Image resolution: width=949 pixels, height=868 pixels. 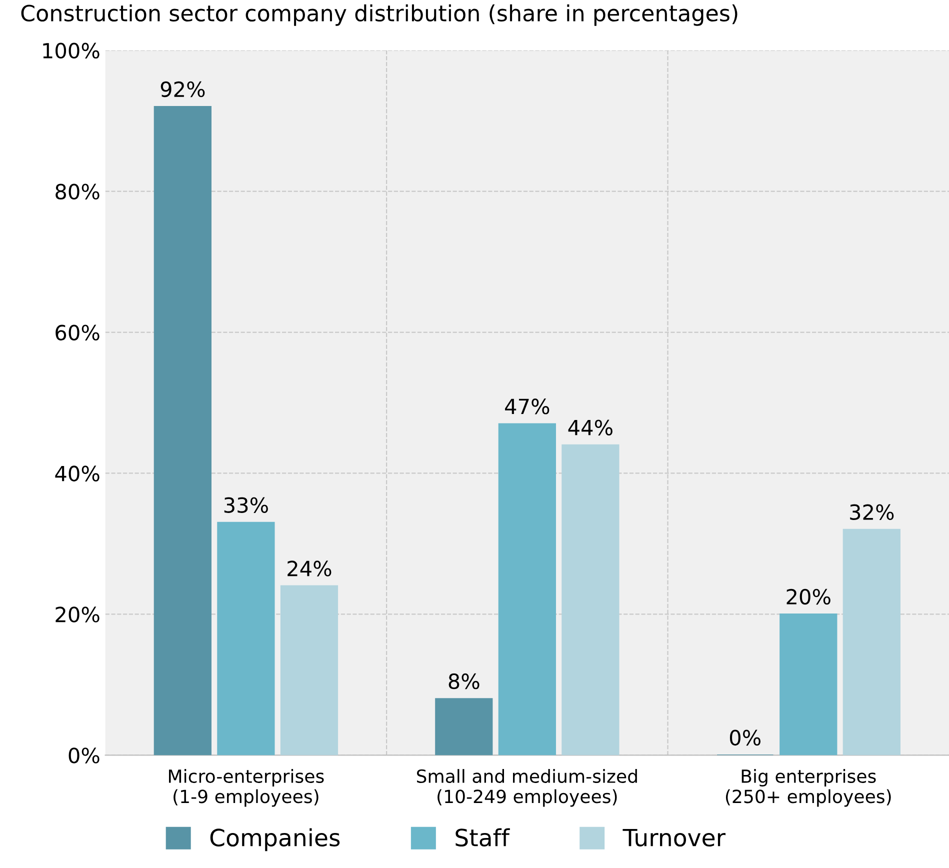 I want to click on x-tick-label: Big enterprises (250+ employees), so click(x=808, y=788).